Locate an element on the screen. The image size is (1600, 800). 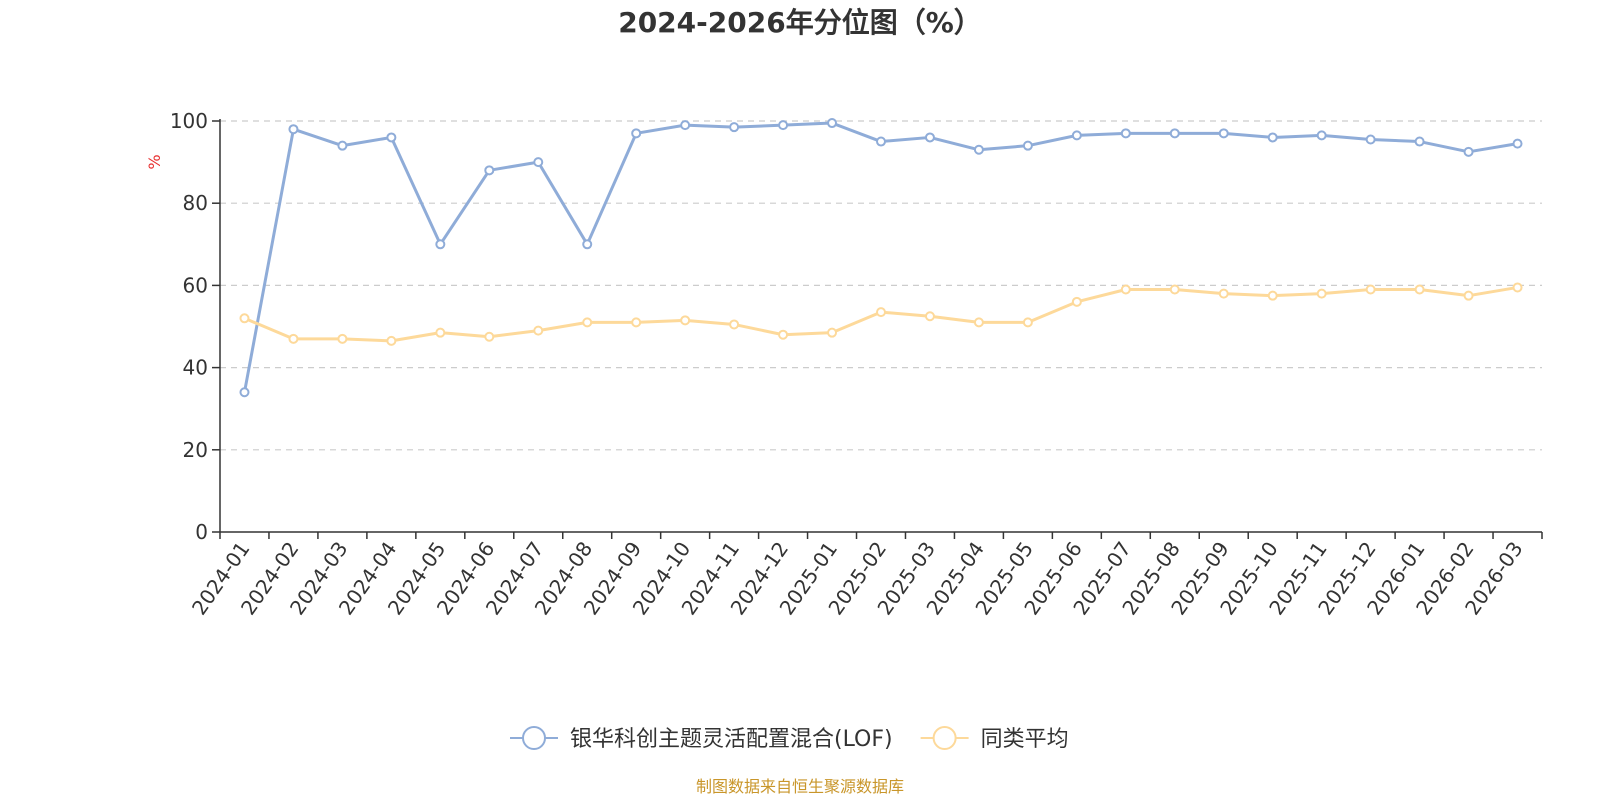
legend-label: 银华科创主题灵活配置混合(LOF) is located at coordinates (731, 739).